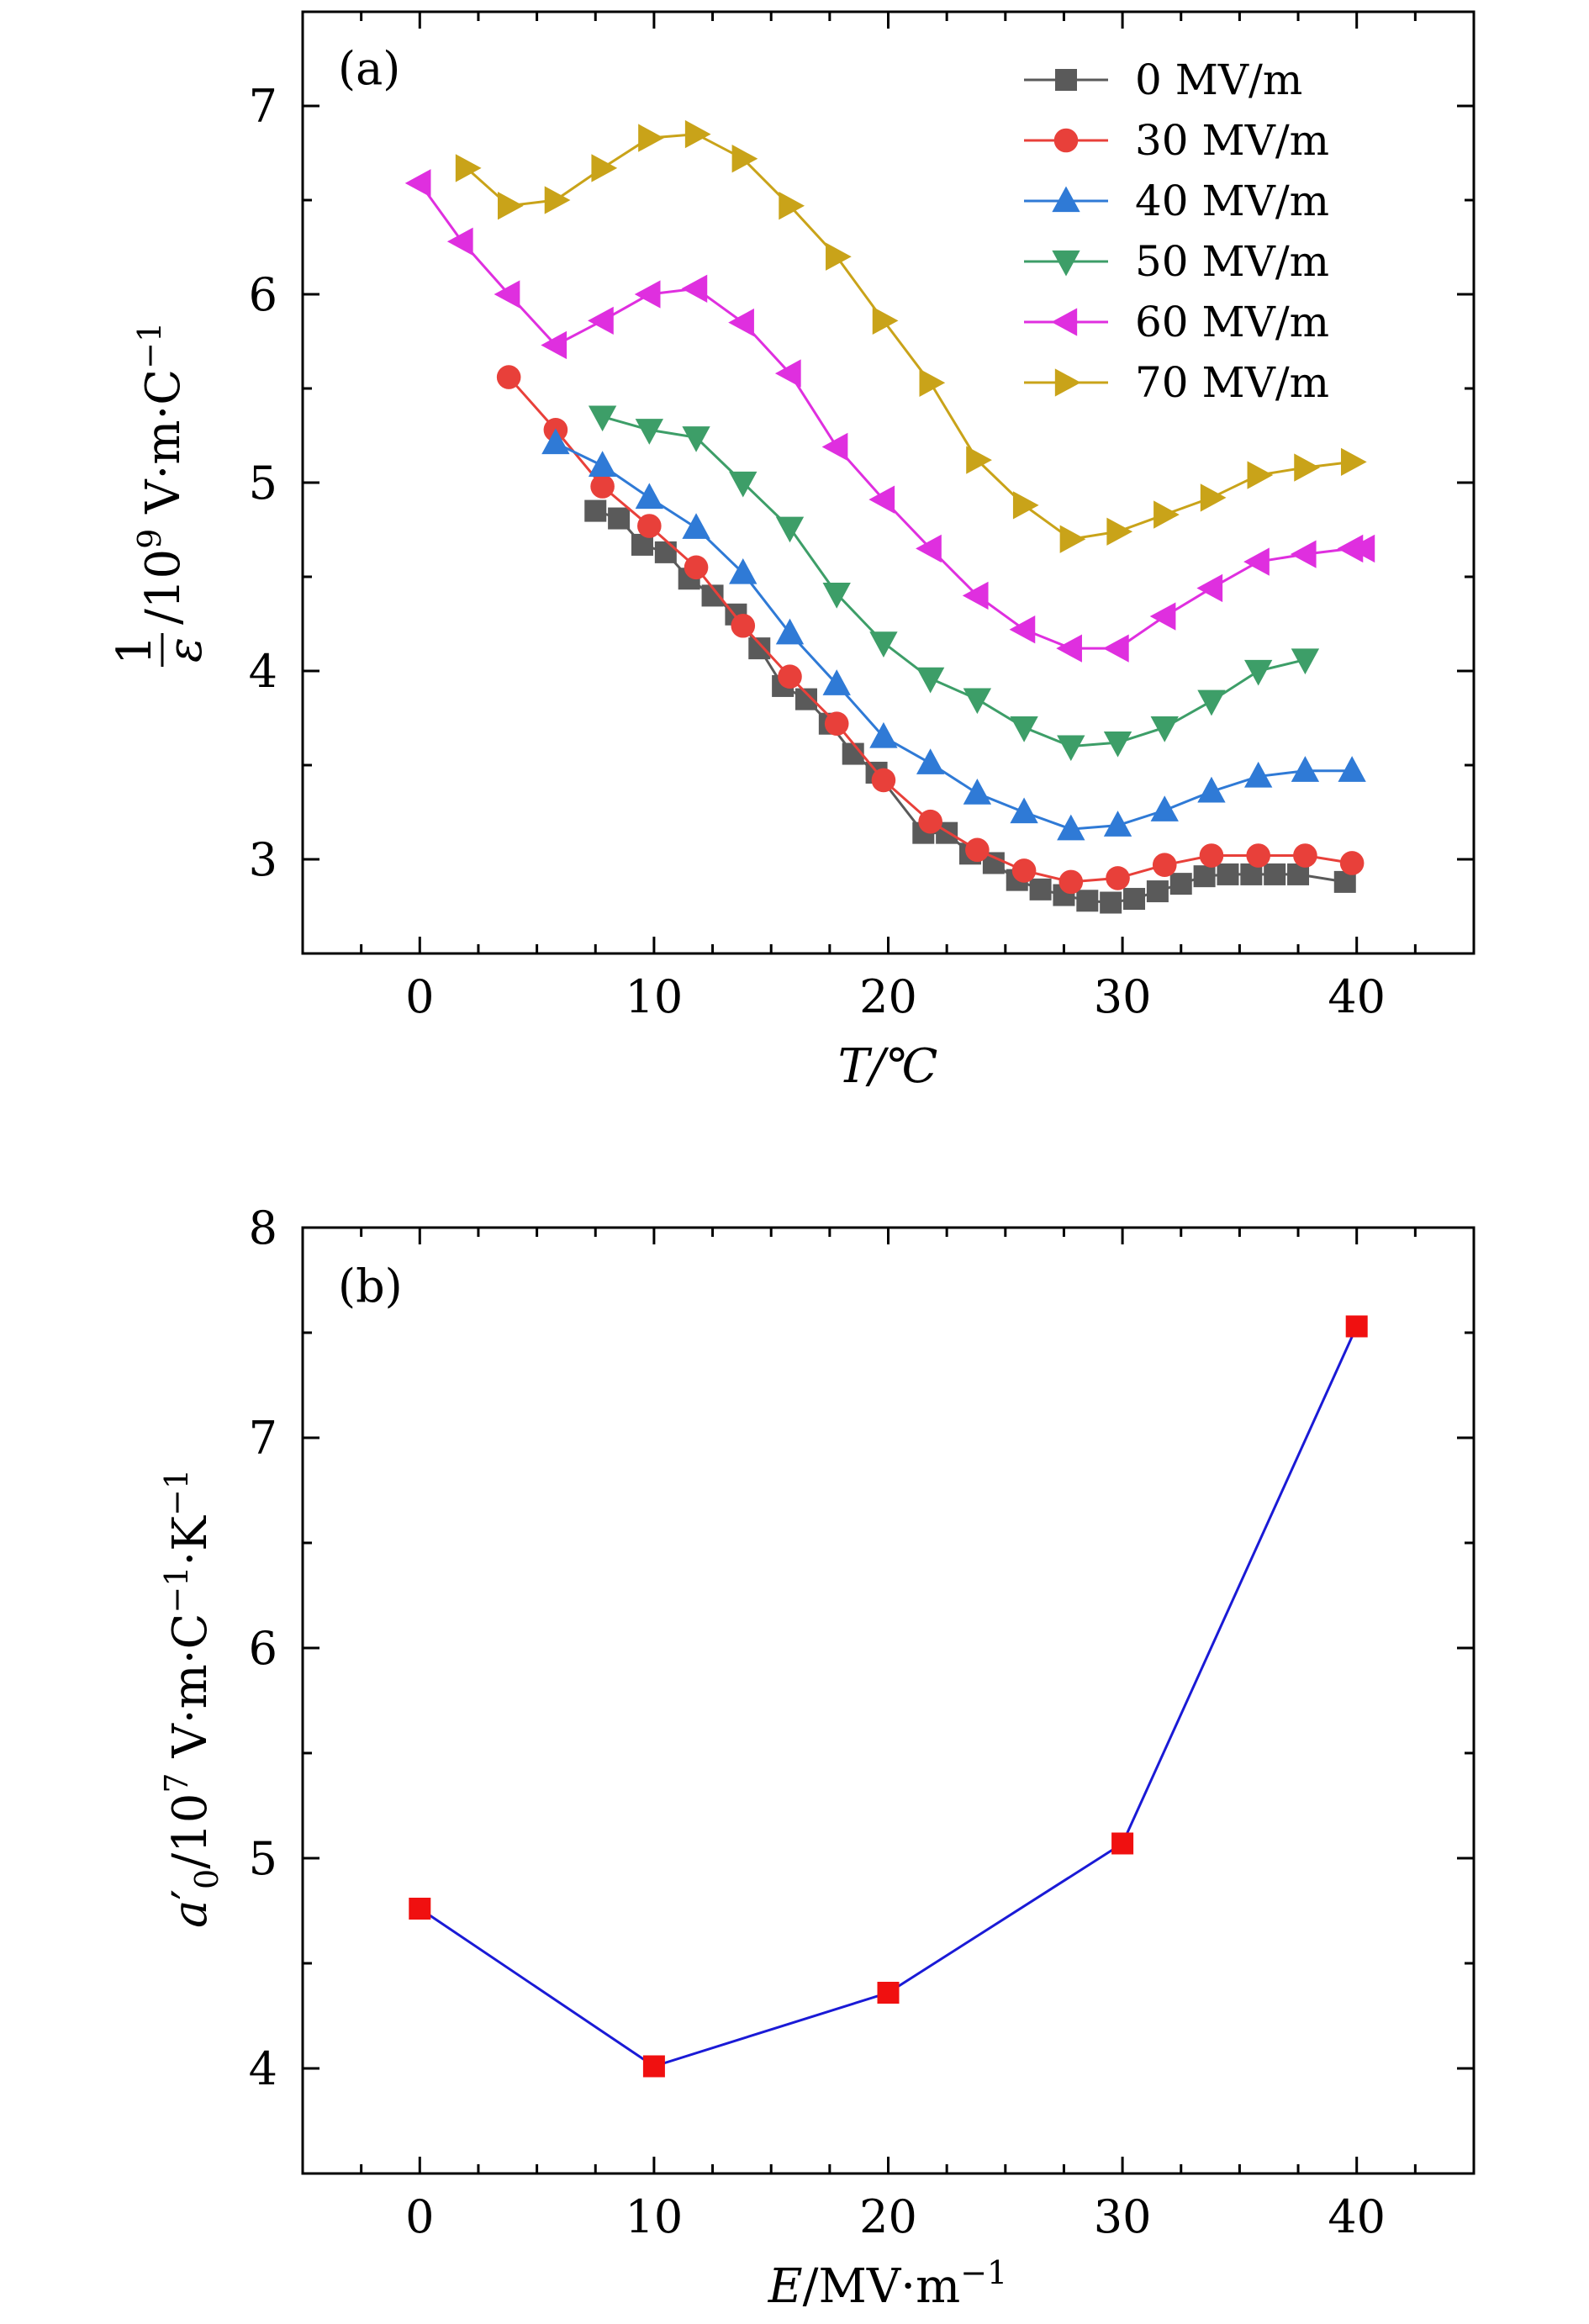 The image size is (1589, 2324). I want to click on legend-label: 40 MV/m, so click(1232, 201).